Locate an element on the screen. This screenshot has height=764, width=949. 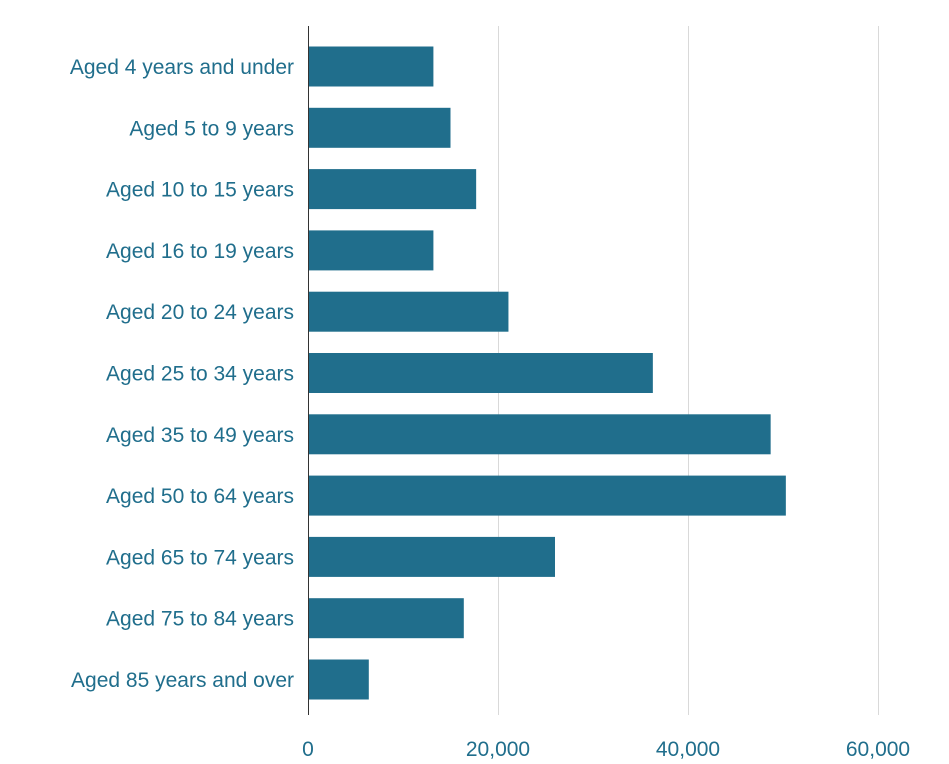
category-label-4: Aged 20 to 24 years is located at coordinates (200, 312).